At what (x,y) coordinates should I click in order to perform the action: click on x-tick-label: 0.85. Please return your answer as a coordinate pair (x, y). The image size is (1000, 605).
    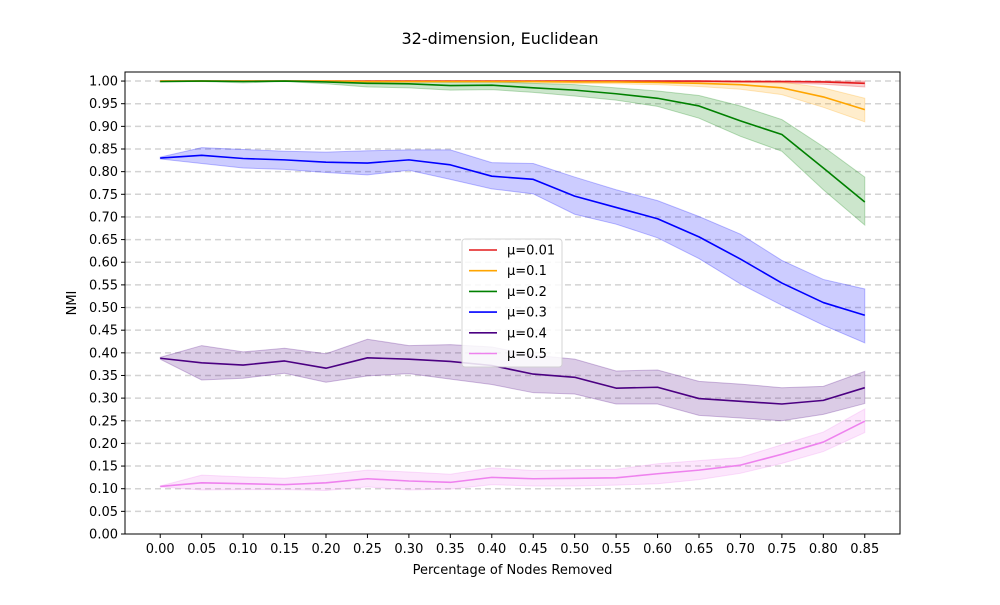
    Looking at the image, I should click on (864, 549).